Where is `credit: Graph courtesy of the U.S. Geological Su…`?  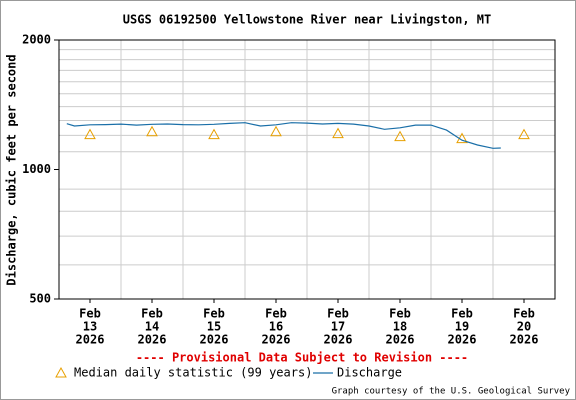
credit: Graph courtesy of the U.S. Geological Su… is located at coordinates (451, 392).